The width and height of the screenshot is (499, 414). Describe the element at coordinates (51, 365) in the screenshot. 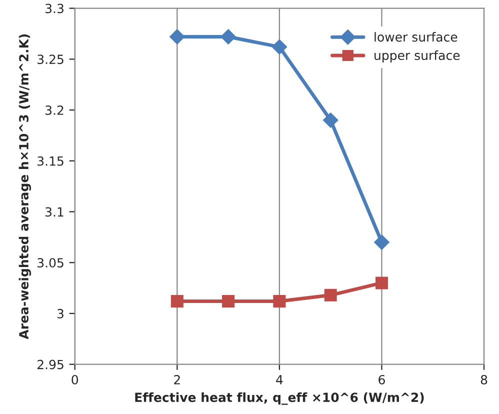

I see `y-tick-label: 2.95` at that location.